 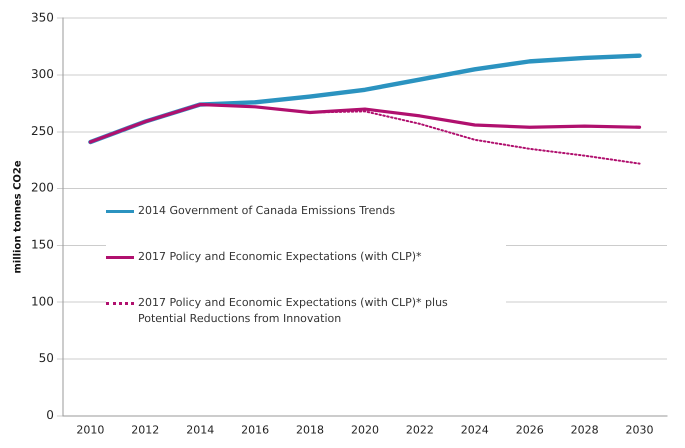 What do you see at coordinates (420, 429) in the screenshot?
I see `x-tick-label: 2022` at bounding box center [420, 429].